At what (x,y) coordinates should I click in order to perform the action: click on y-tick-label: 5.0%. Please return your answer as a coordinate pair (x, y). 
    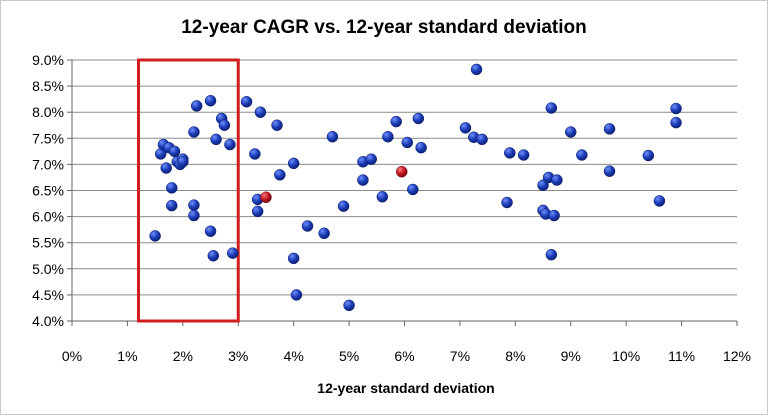
    Looking at the image, I should click on (48, 269).